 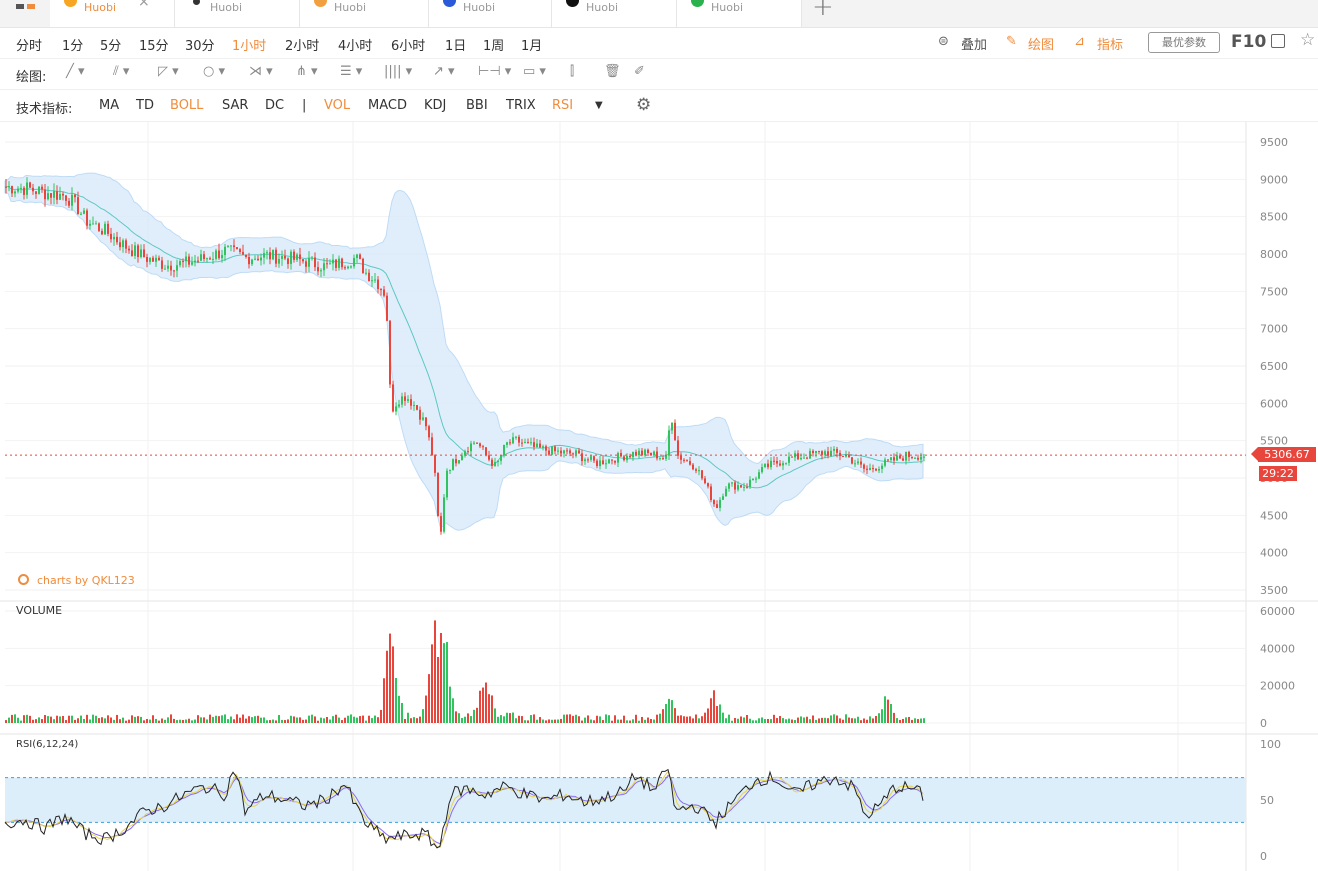 What do you see at coordinates (1184, 42) in the screenshot?
I see `best-params-button: 最优参数` at bounding box center [1184, 42].